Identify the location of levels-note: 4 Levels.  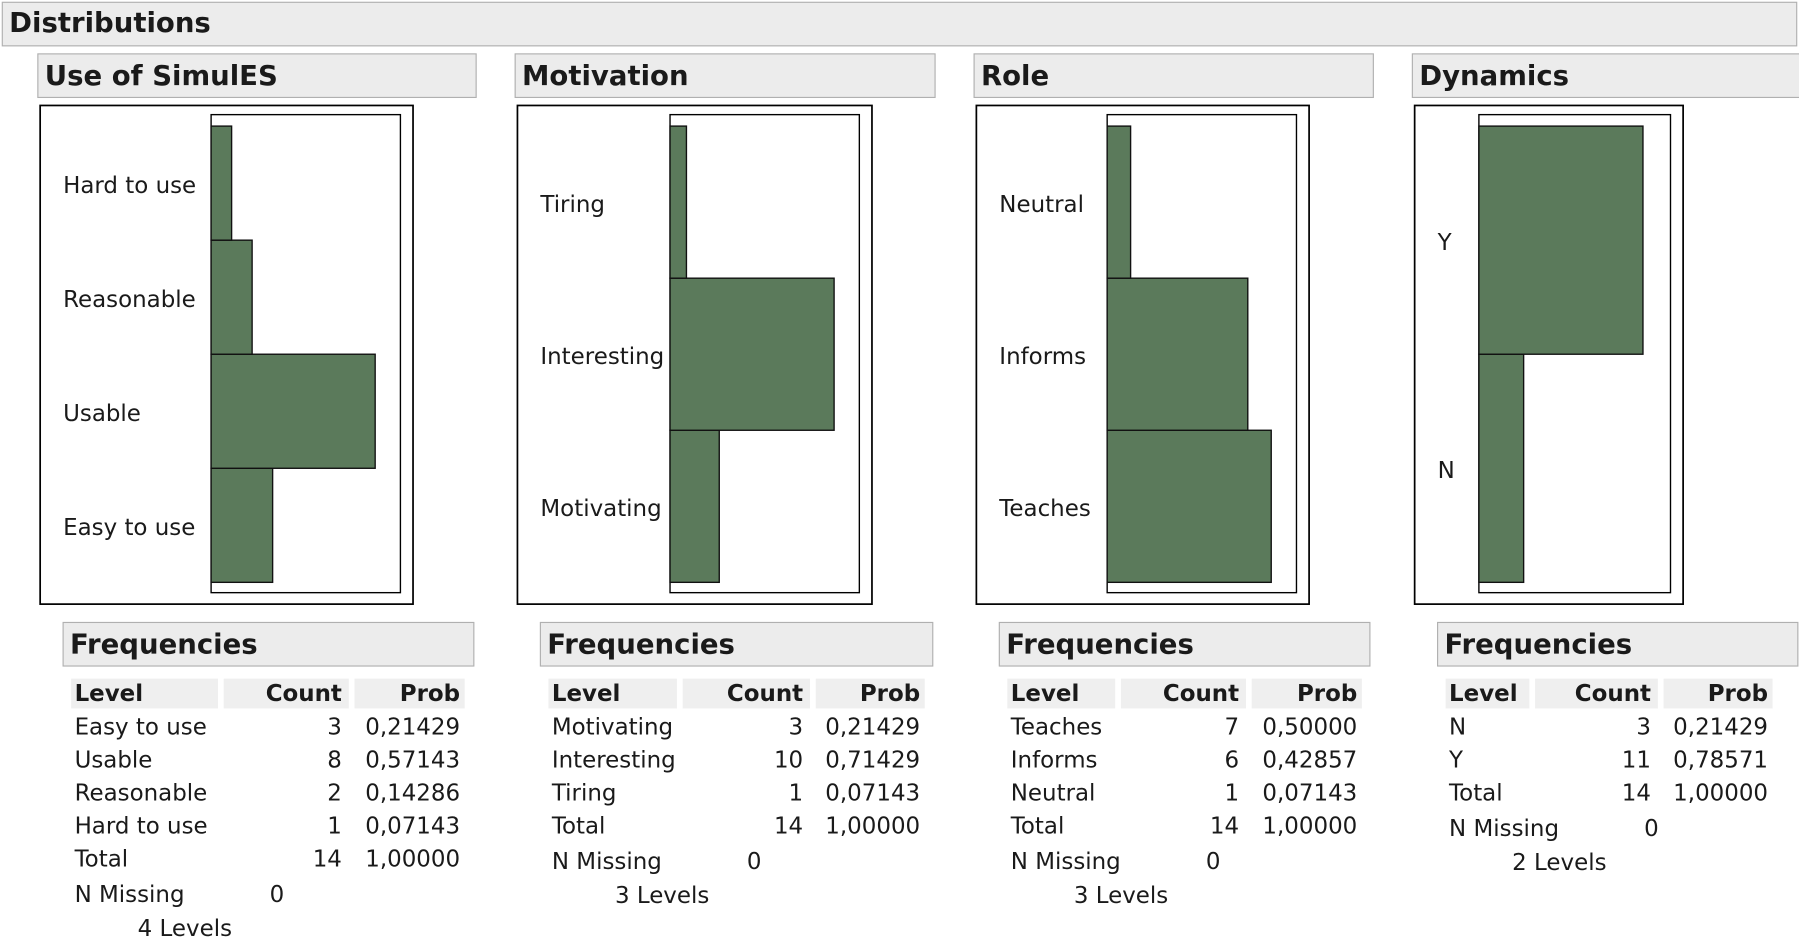
(185, 928).